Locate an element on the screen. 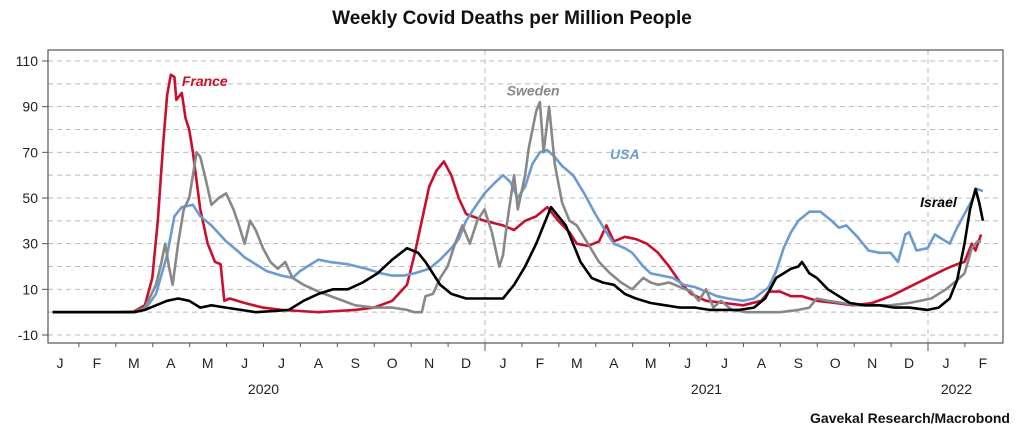 This screenshot has height=446, width=1024. year-label: 2021 is located at coordinates (706, 389).